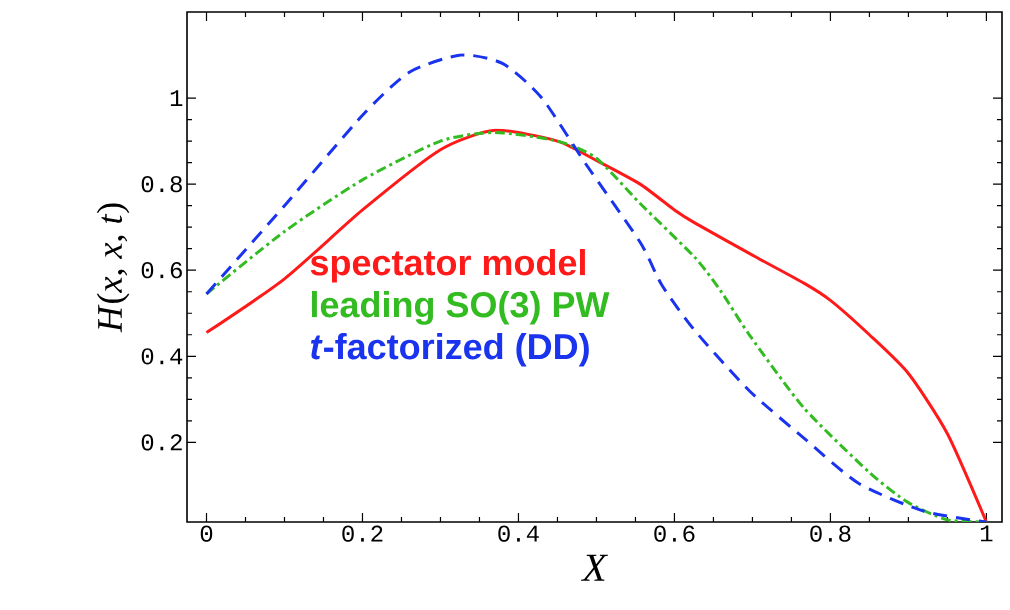 This screenshot has width=1010, height=610. Describe the element at coordinates (674, 533) in the screenshot. I see `x-tick-label: 0.6` at that location.